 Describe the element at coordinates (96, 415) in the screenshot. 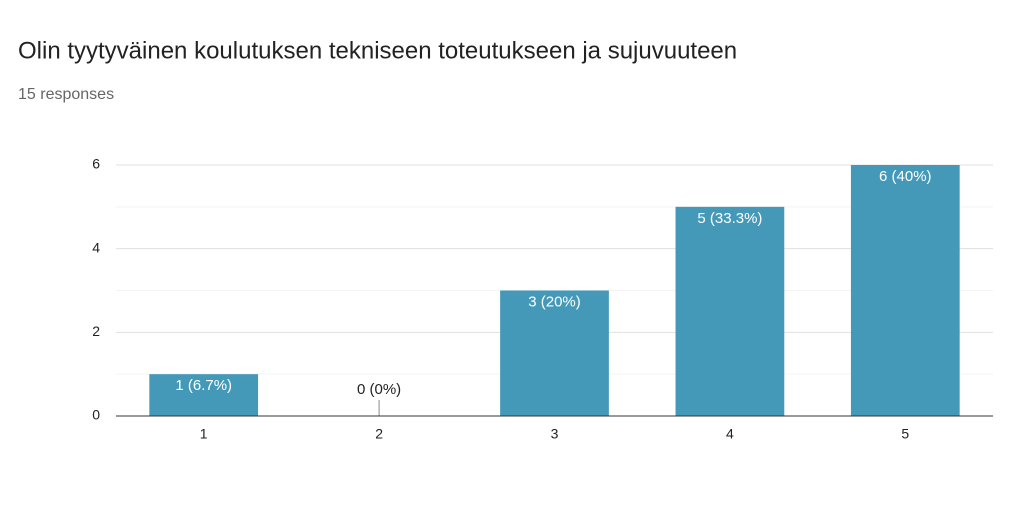

I see `y-tick-label: 0` at that location.